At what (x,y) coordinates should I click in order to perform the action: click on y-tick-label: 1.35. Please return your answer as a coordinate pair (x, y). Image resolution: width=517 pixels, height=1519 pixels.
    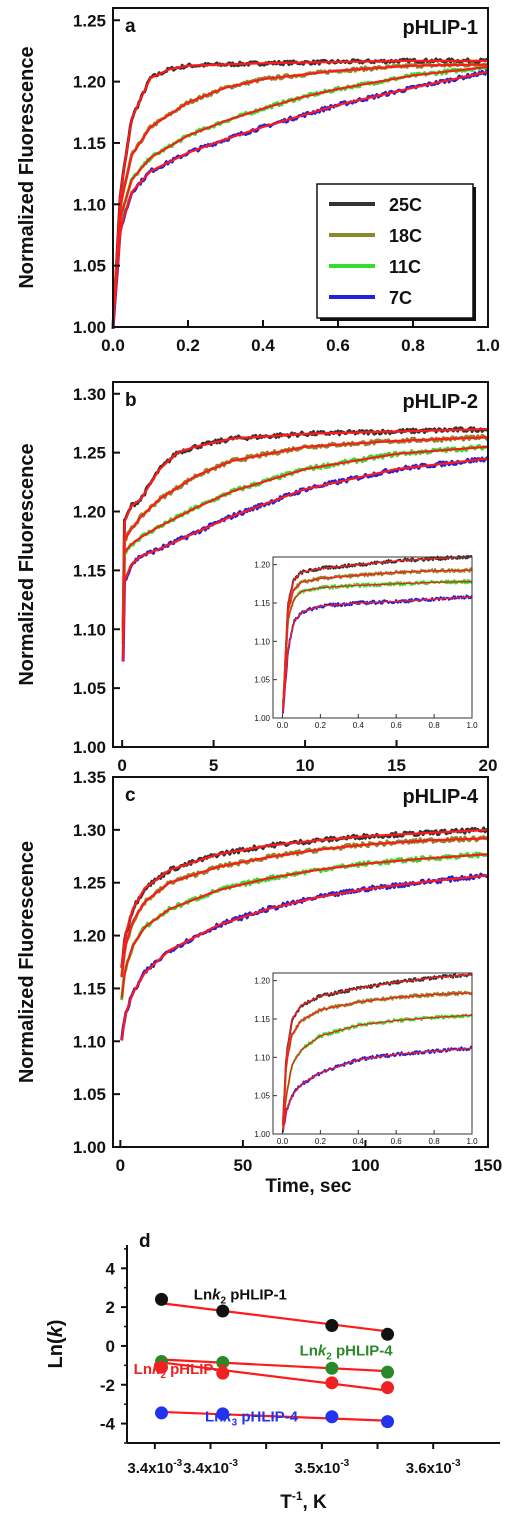
    Looking at the image, I should click on (89, 777).